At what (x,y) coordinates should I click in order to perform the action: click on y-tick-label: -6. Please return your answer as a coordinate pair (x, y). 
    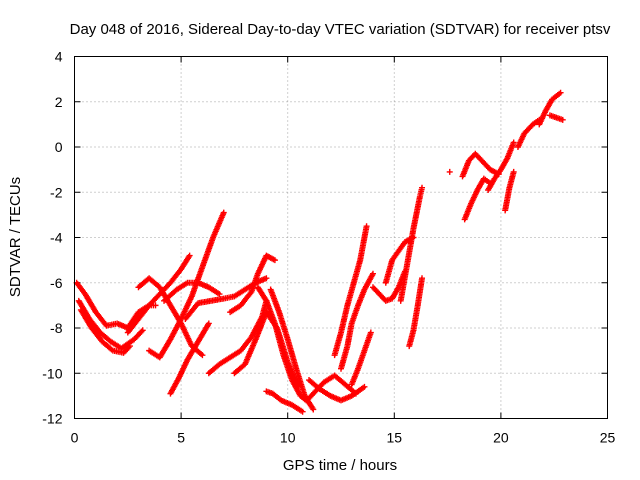
    Looking at the image, I should click on (56, 283).